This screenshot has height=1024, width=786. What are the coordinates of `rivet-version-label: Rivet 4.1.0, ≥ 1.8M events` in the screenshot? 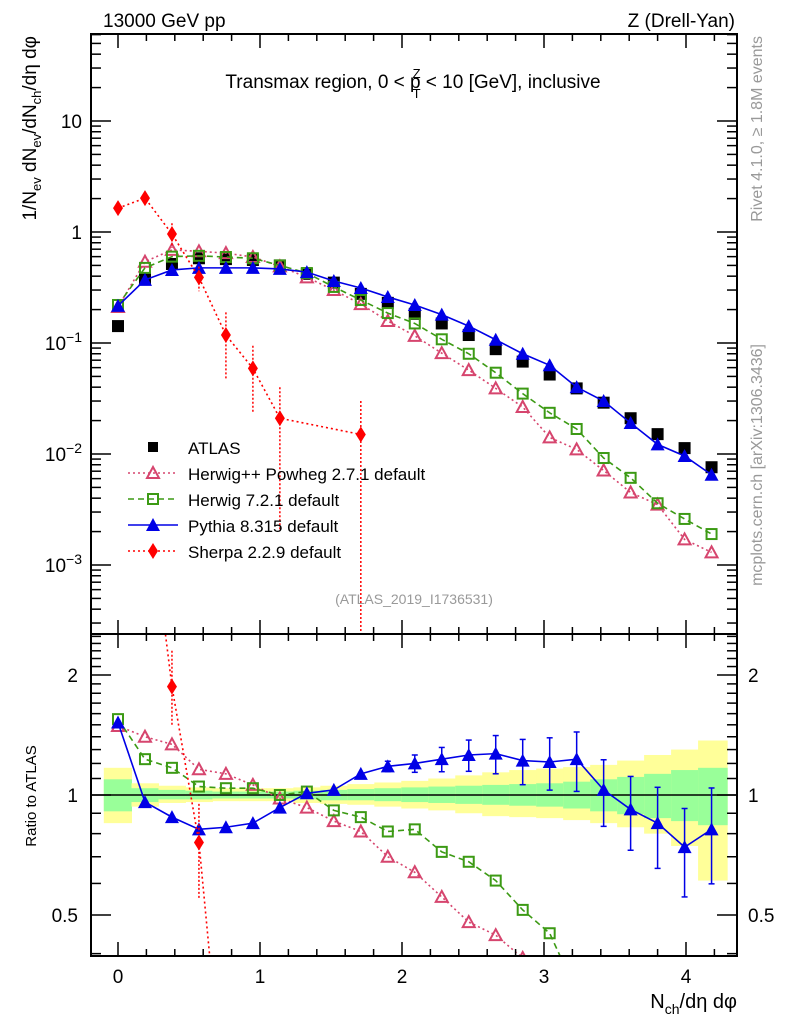 It's located at (757, 129).